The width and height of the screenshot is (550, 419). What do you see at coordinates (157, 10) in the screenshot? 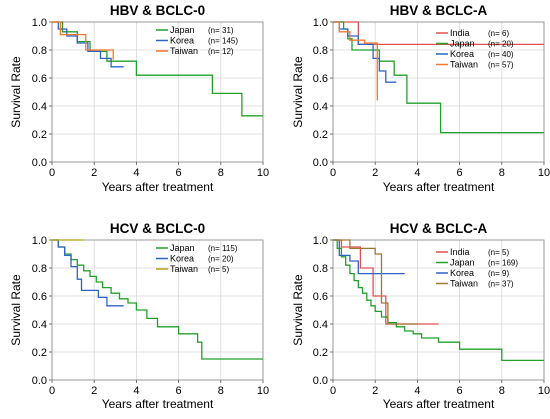
I see `chart-title: HBV & BCLC-0` at bounding box center [157, 10].